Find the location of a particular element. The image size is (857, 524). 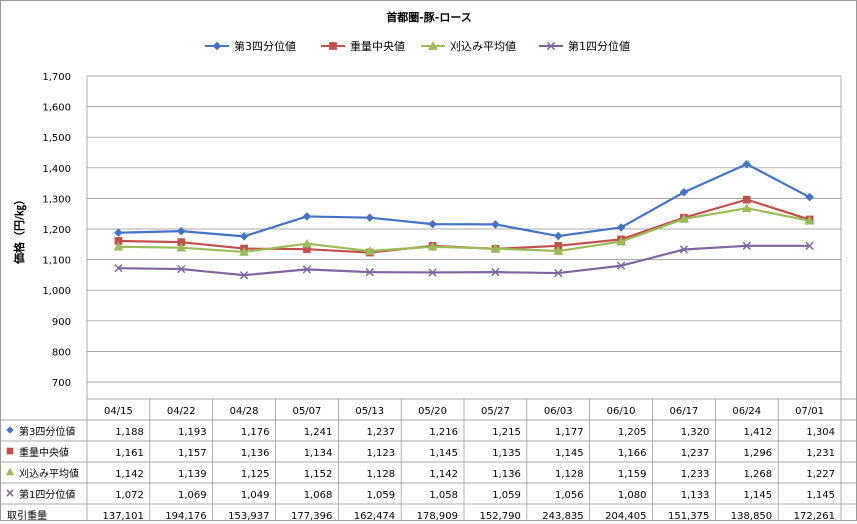

legend-label: 第3四分位値 is located at coordinates (265, 46).